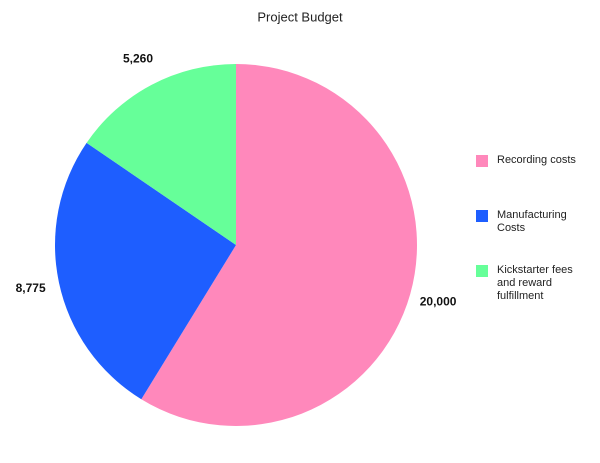 The image size is (600, 463). I want to click on legend-item: Manufacturing Costs, so click(531, 222).